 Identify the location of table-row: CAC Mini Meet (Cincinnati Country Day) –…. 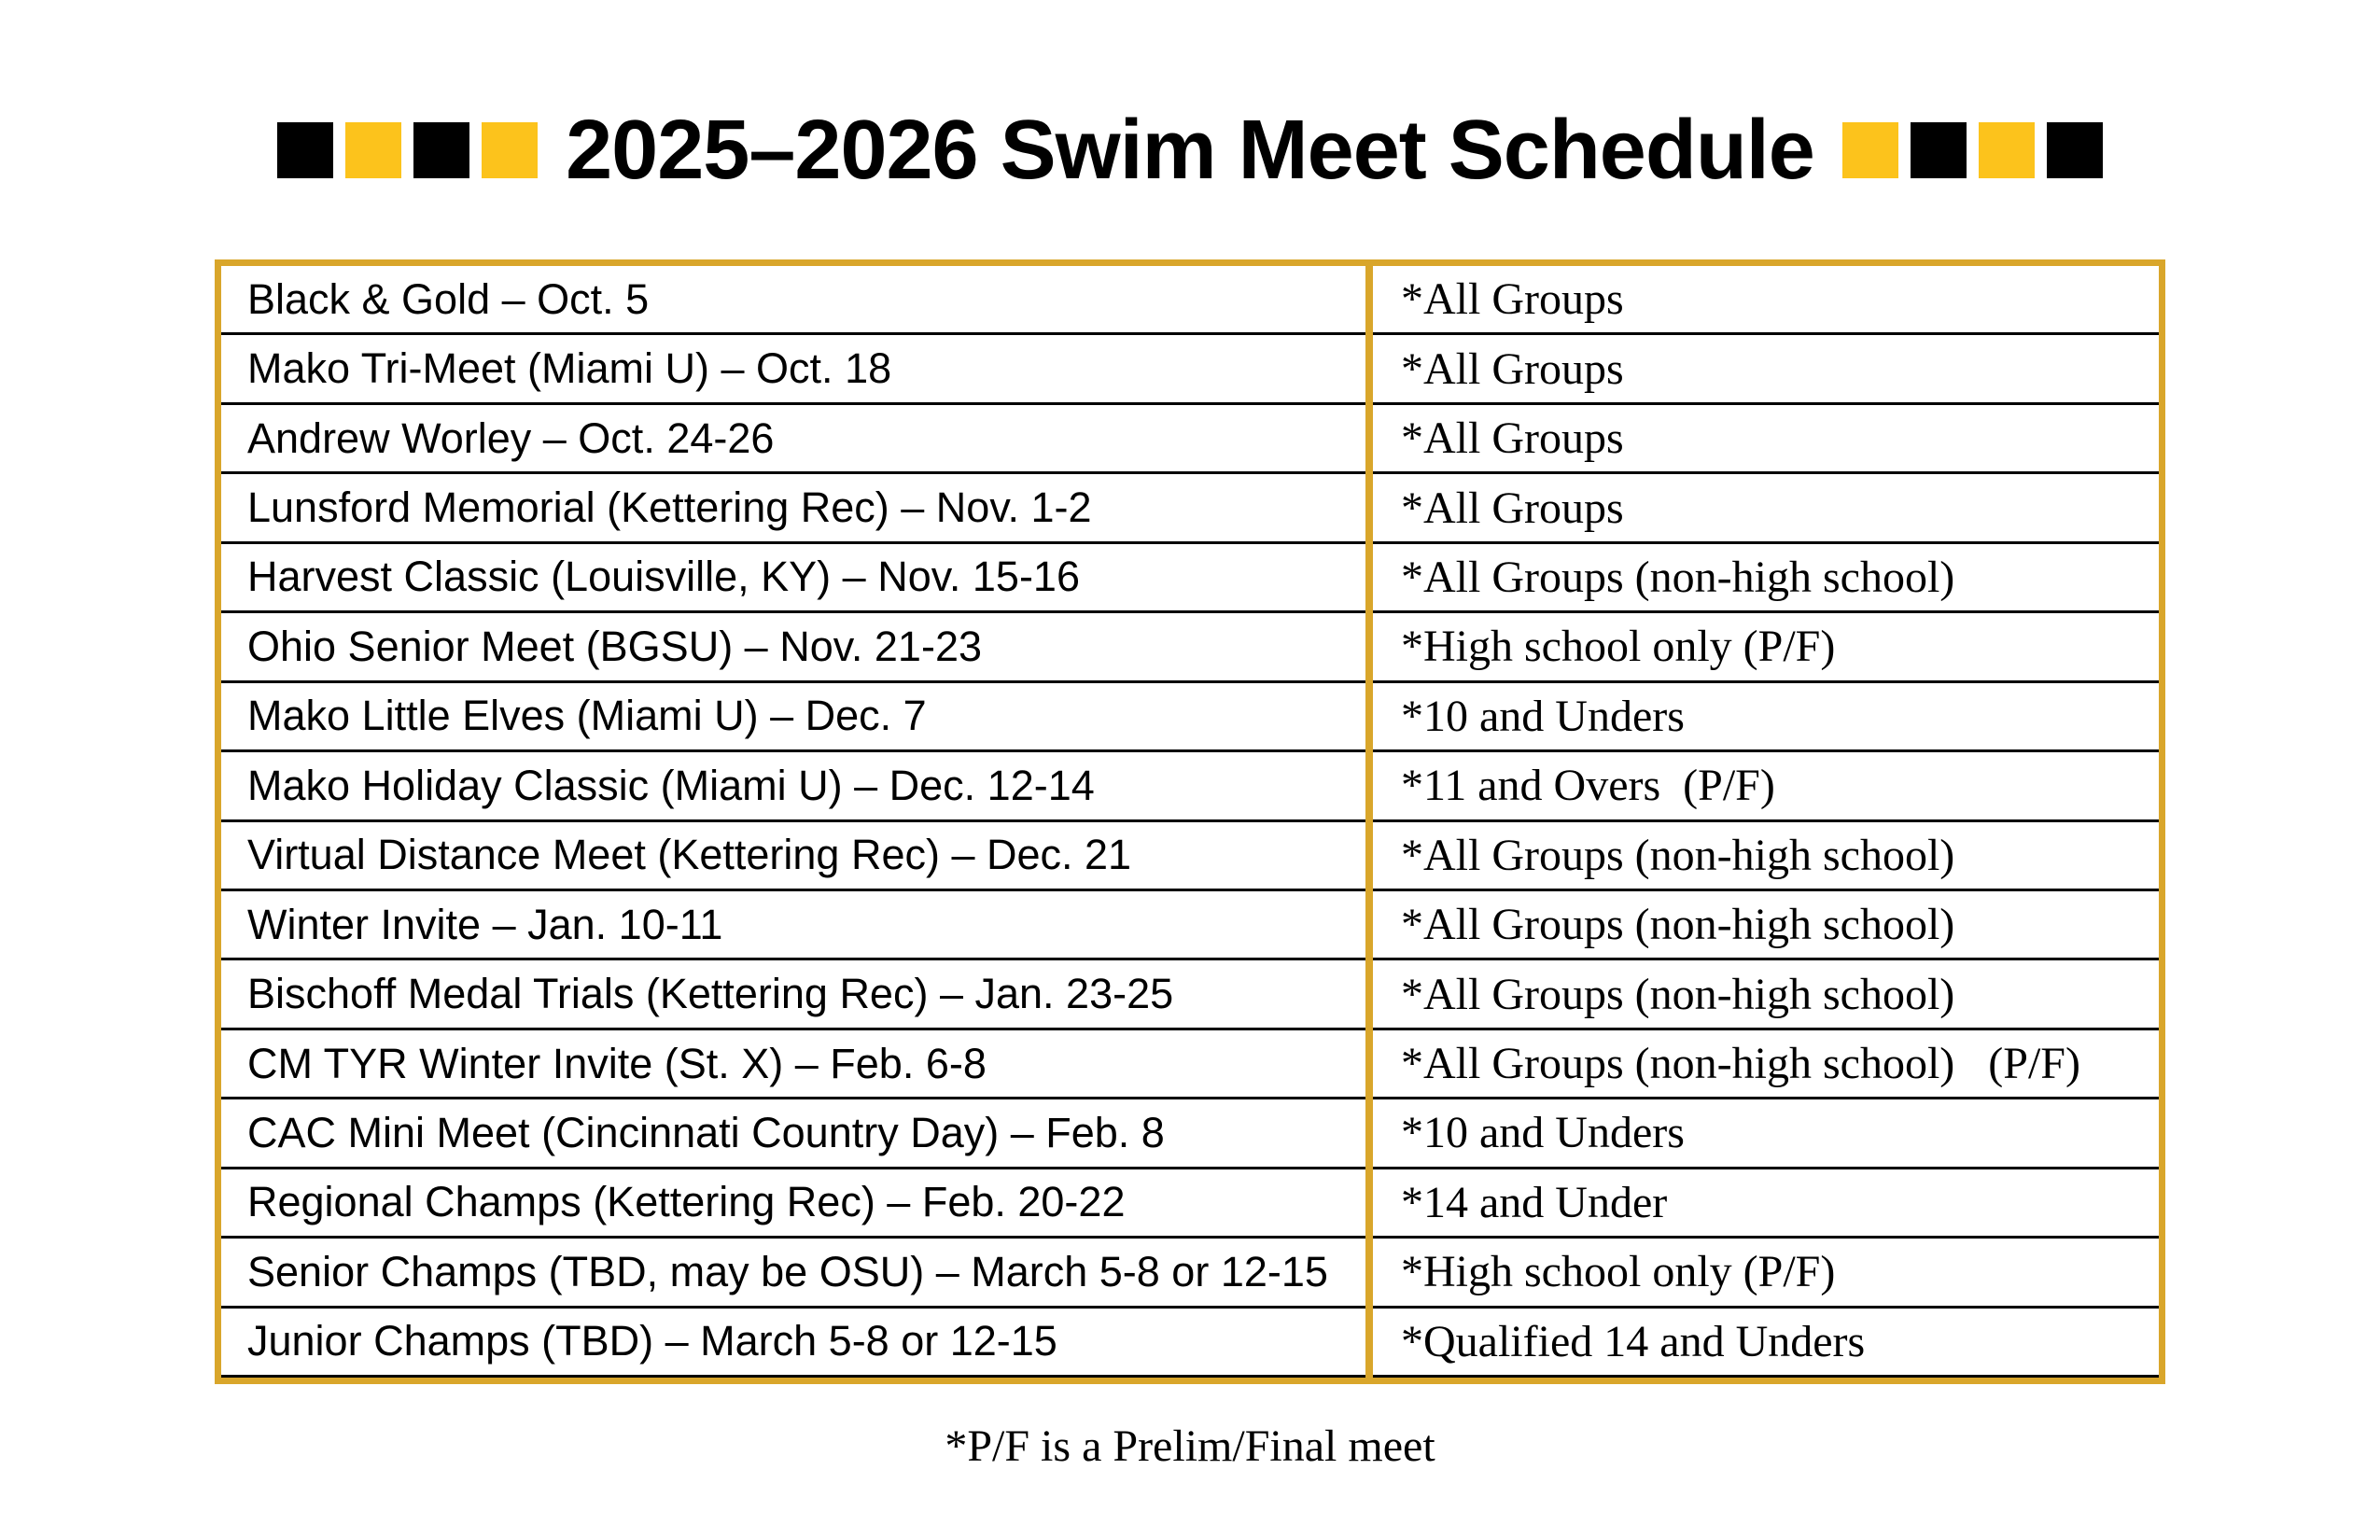
(1190, 1134).